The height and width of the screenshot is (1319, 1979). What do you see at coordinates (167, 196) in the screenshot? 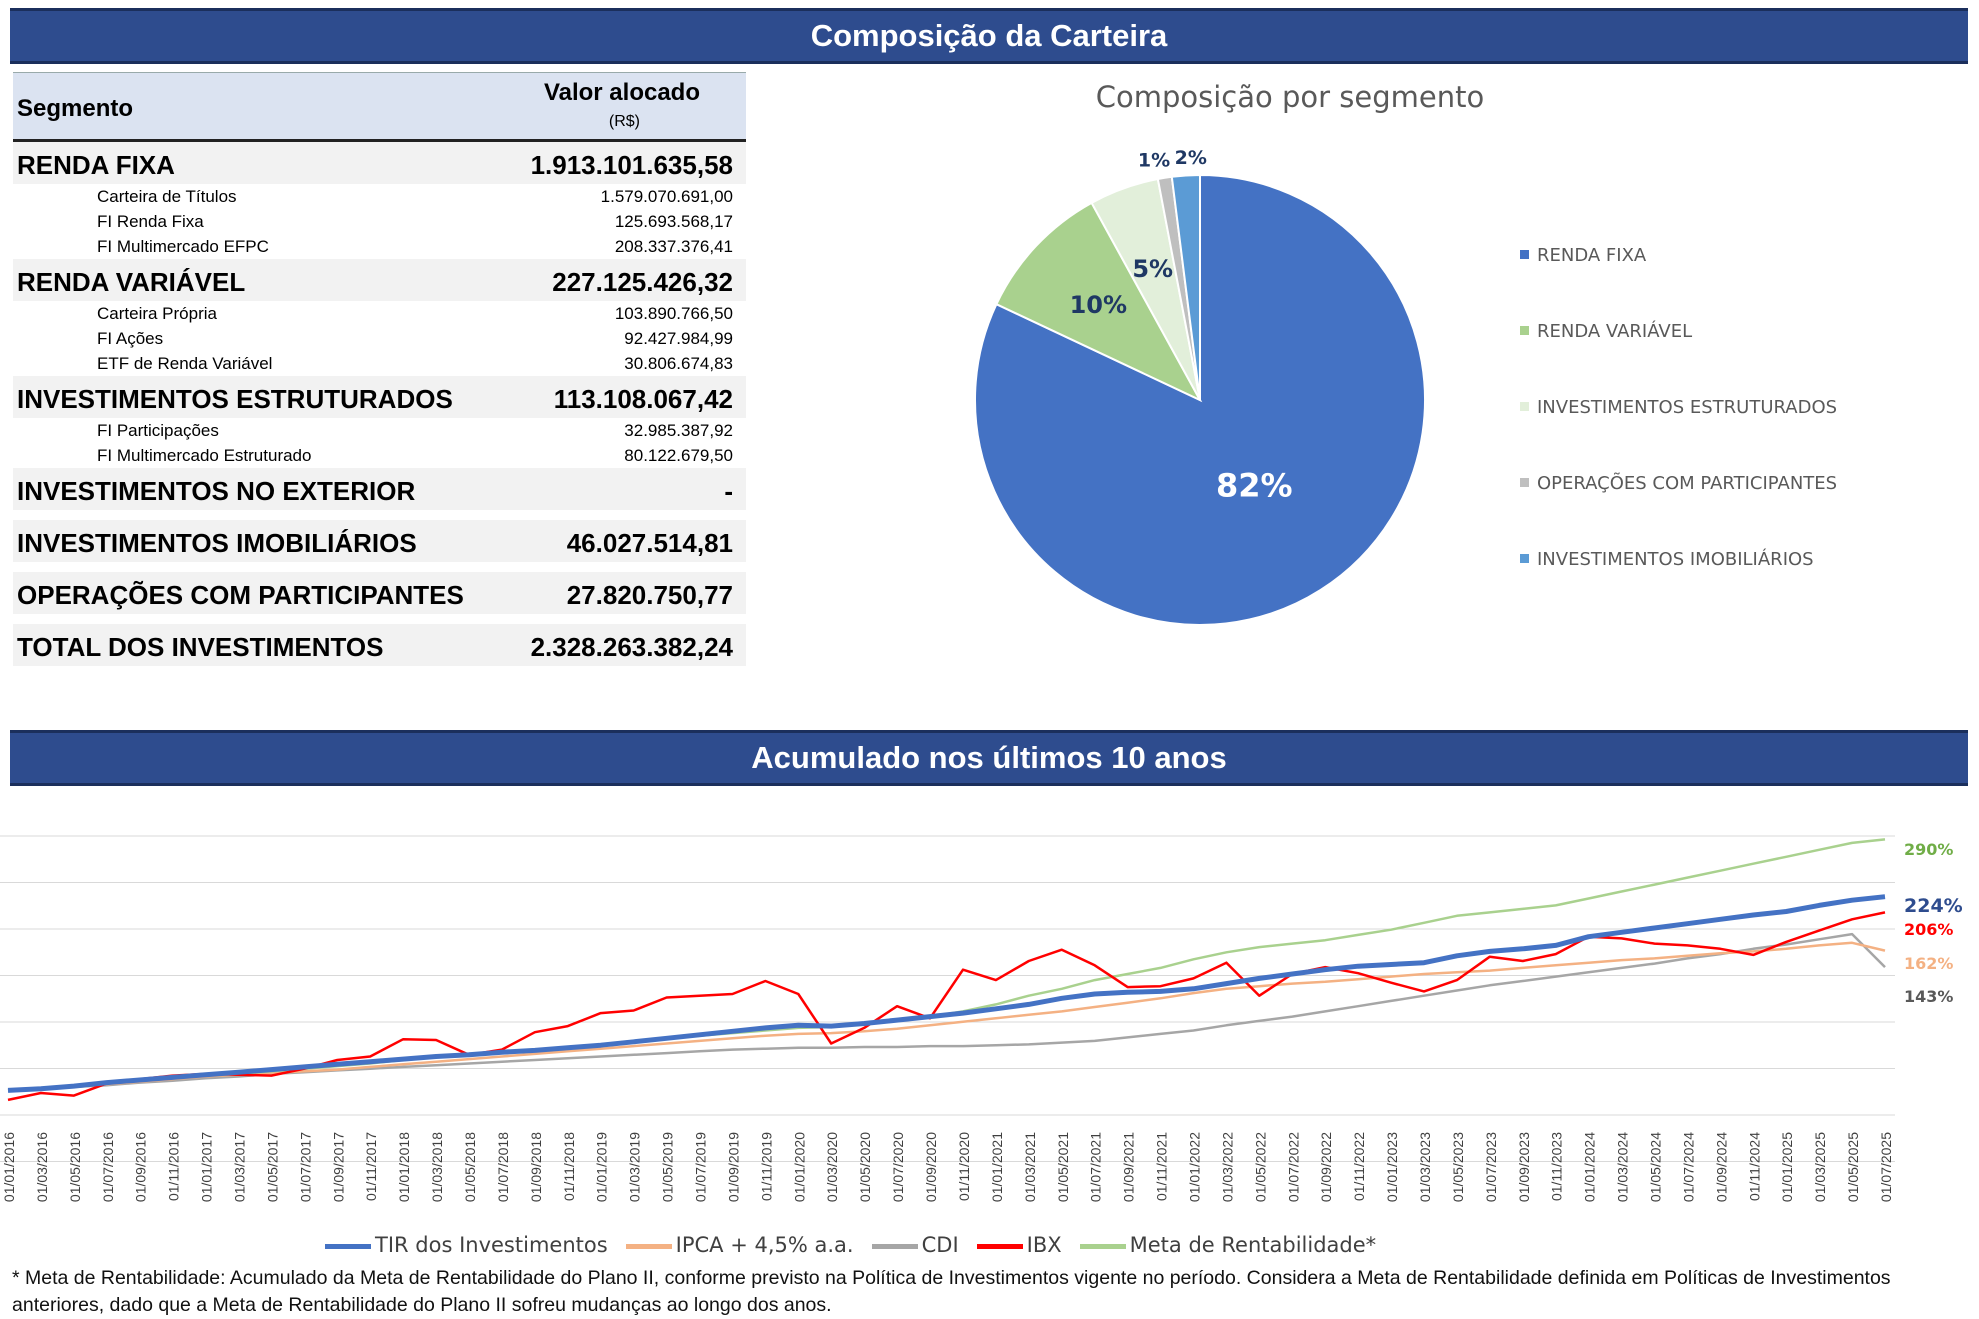
I see `row-label: Carteira de Títulos` at bounding box center [167, 196].